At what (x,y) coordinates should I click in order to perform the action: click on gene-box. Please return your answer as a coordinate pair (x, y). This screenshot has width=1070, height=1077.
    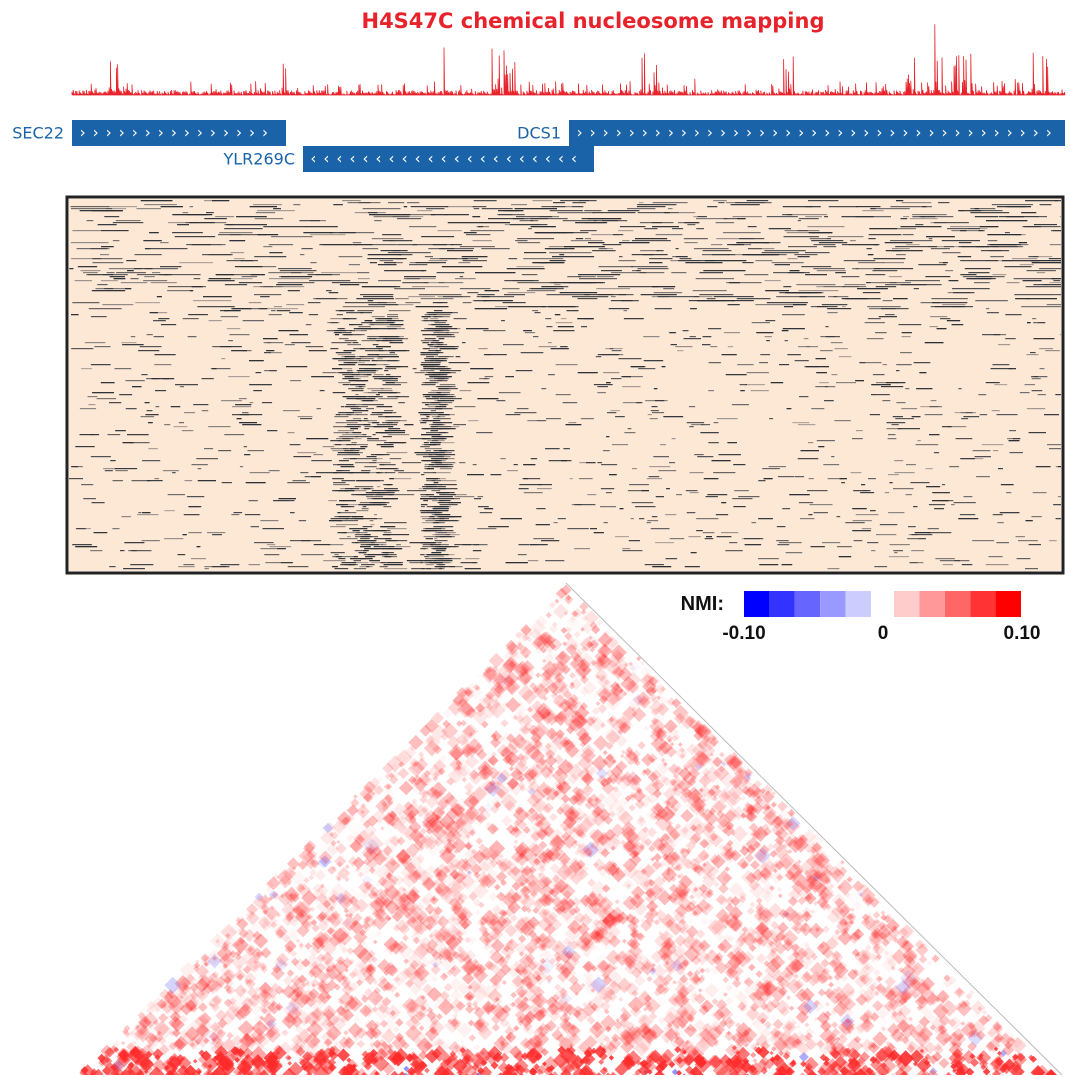
    Looking at the image, I should click on (817, 133).